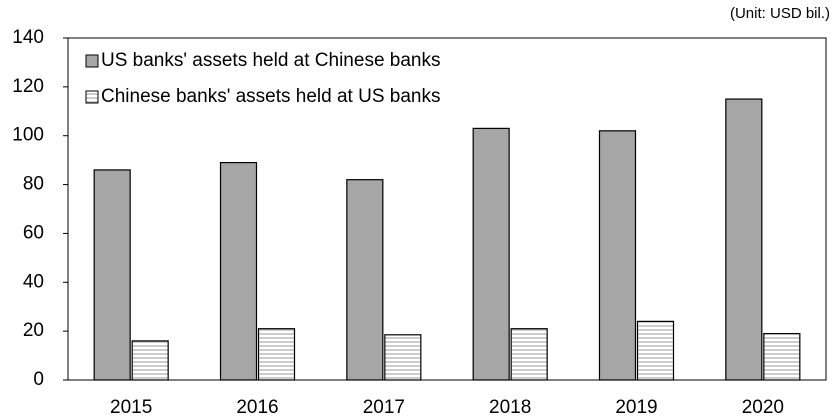 This screenshot has height=418, width=834. Describe the element at coordinates (780, 13) in the screenshot. I see `unit-note: (Unit: USD bil.)` at that location.